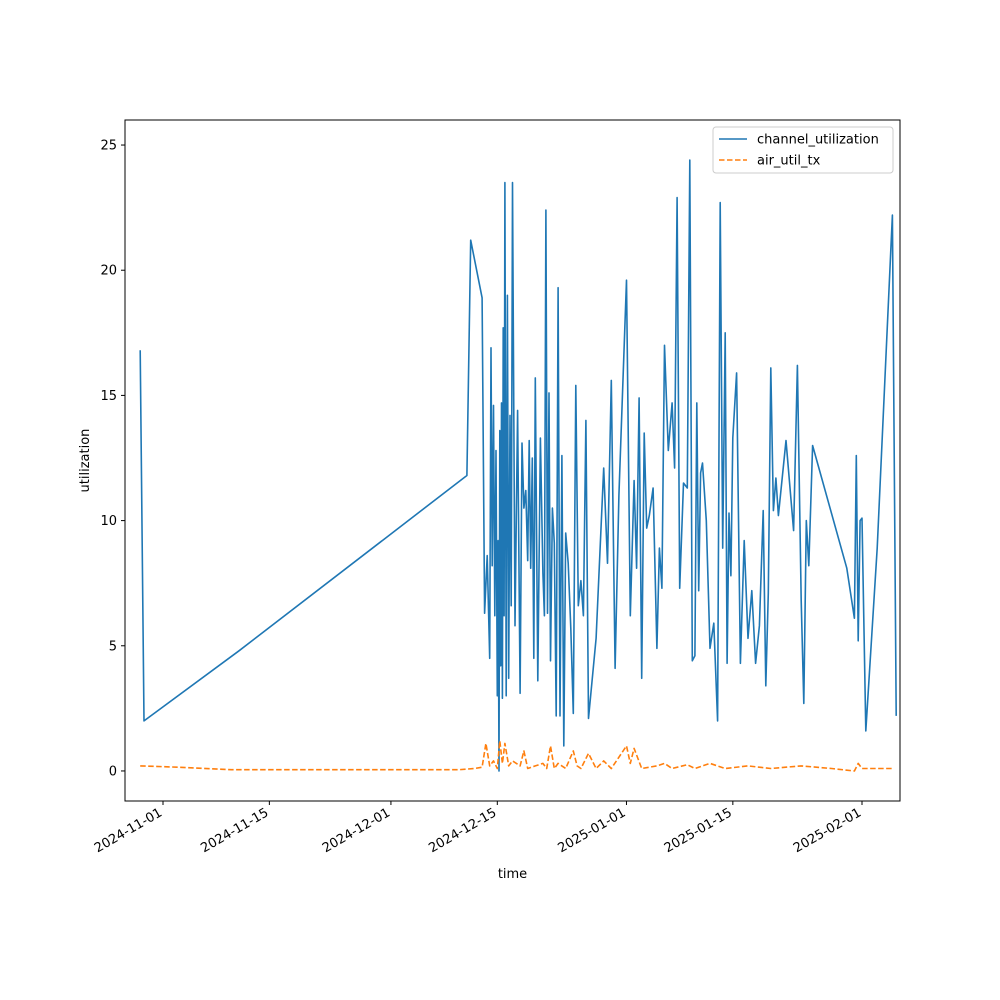 This screenshot has width=1000, height=1000. I want to click on x-tick-label: 2024-11-01, so click(128, 830).